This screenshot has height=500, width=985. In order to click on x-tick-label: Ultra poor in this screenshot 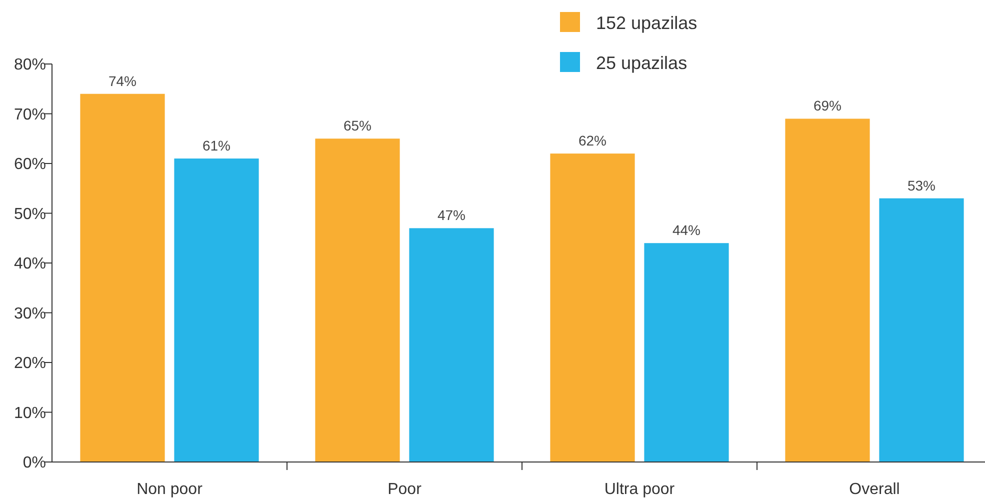, I will do `click(640, 489)`.